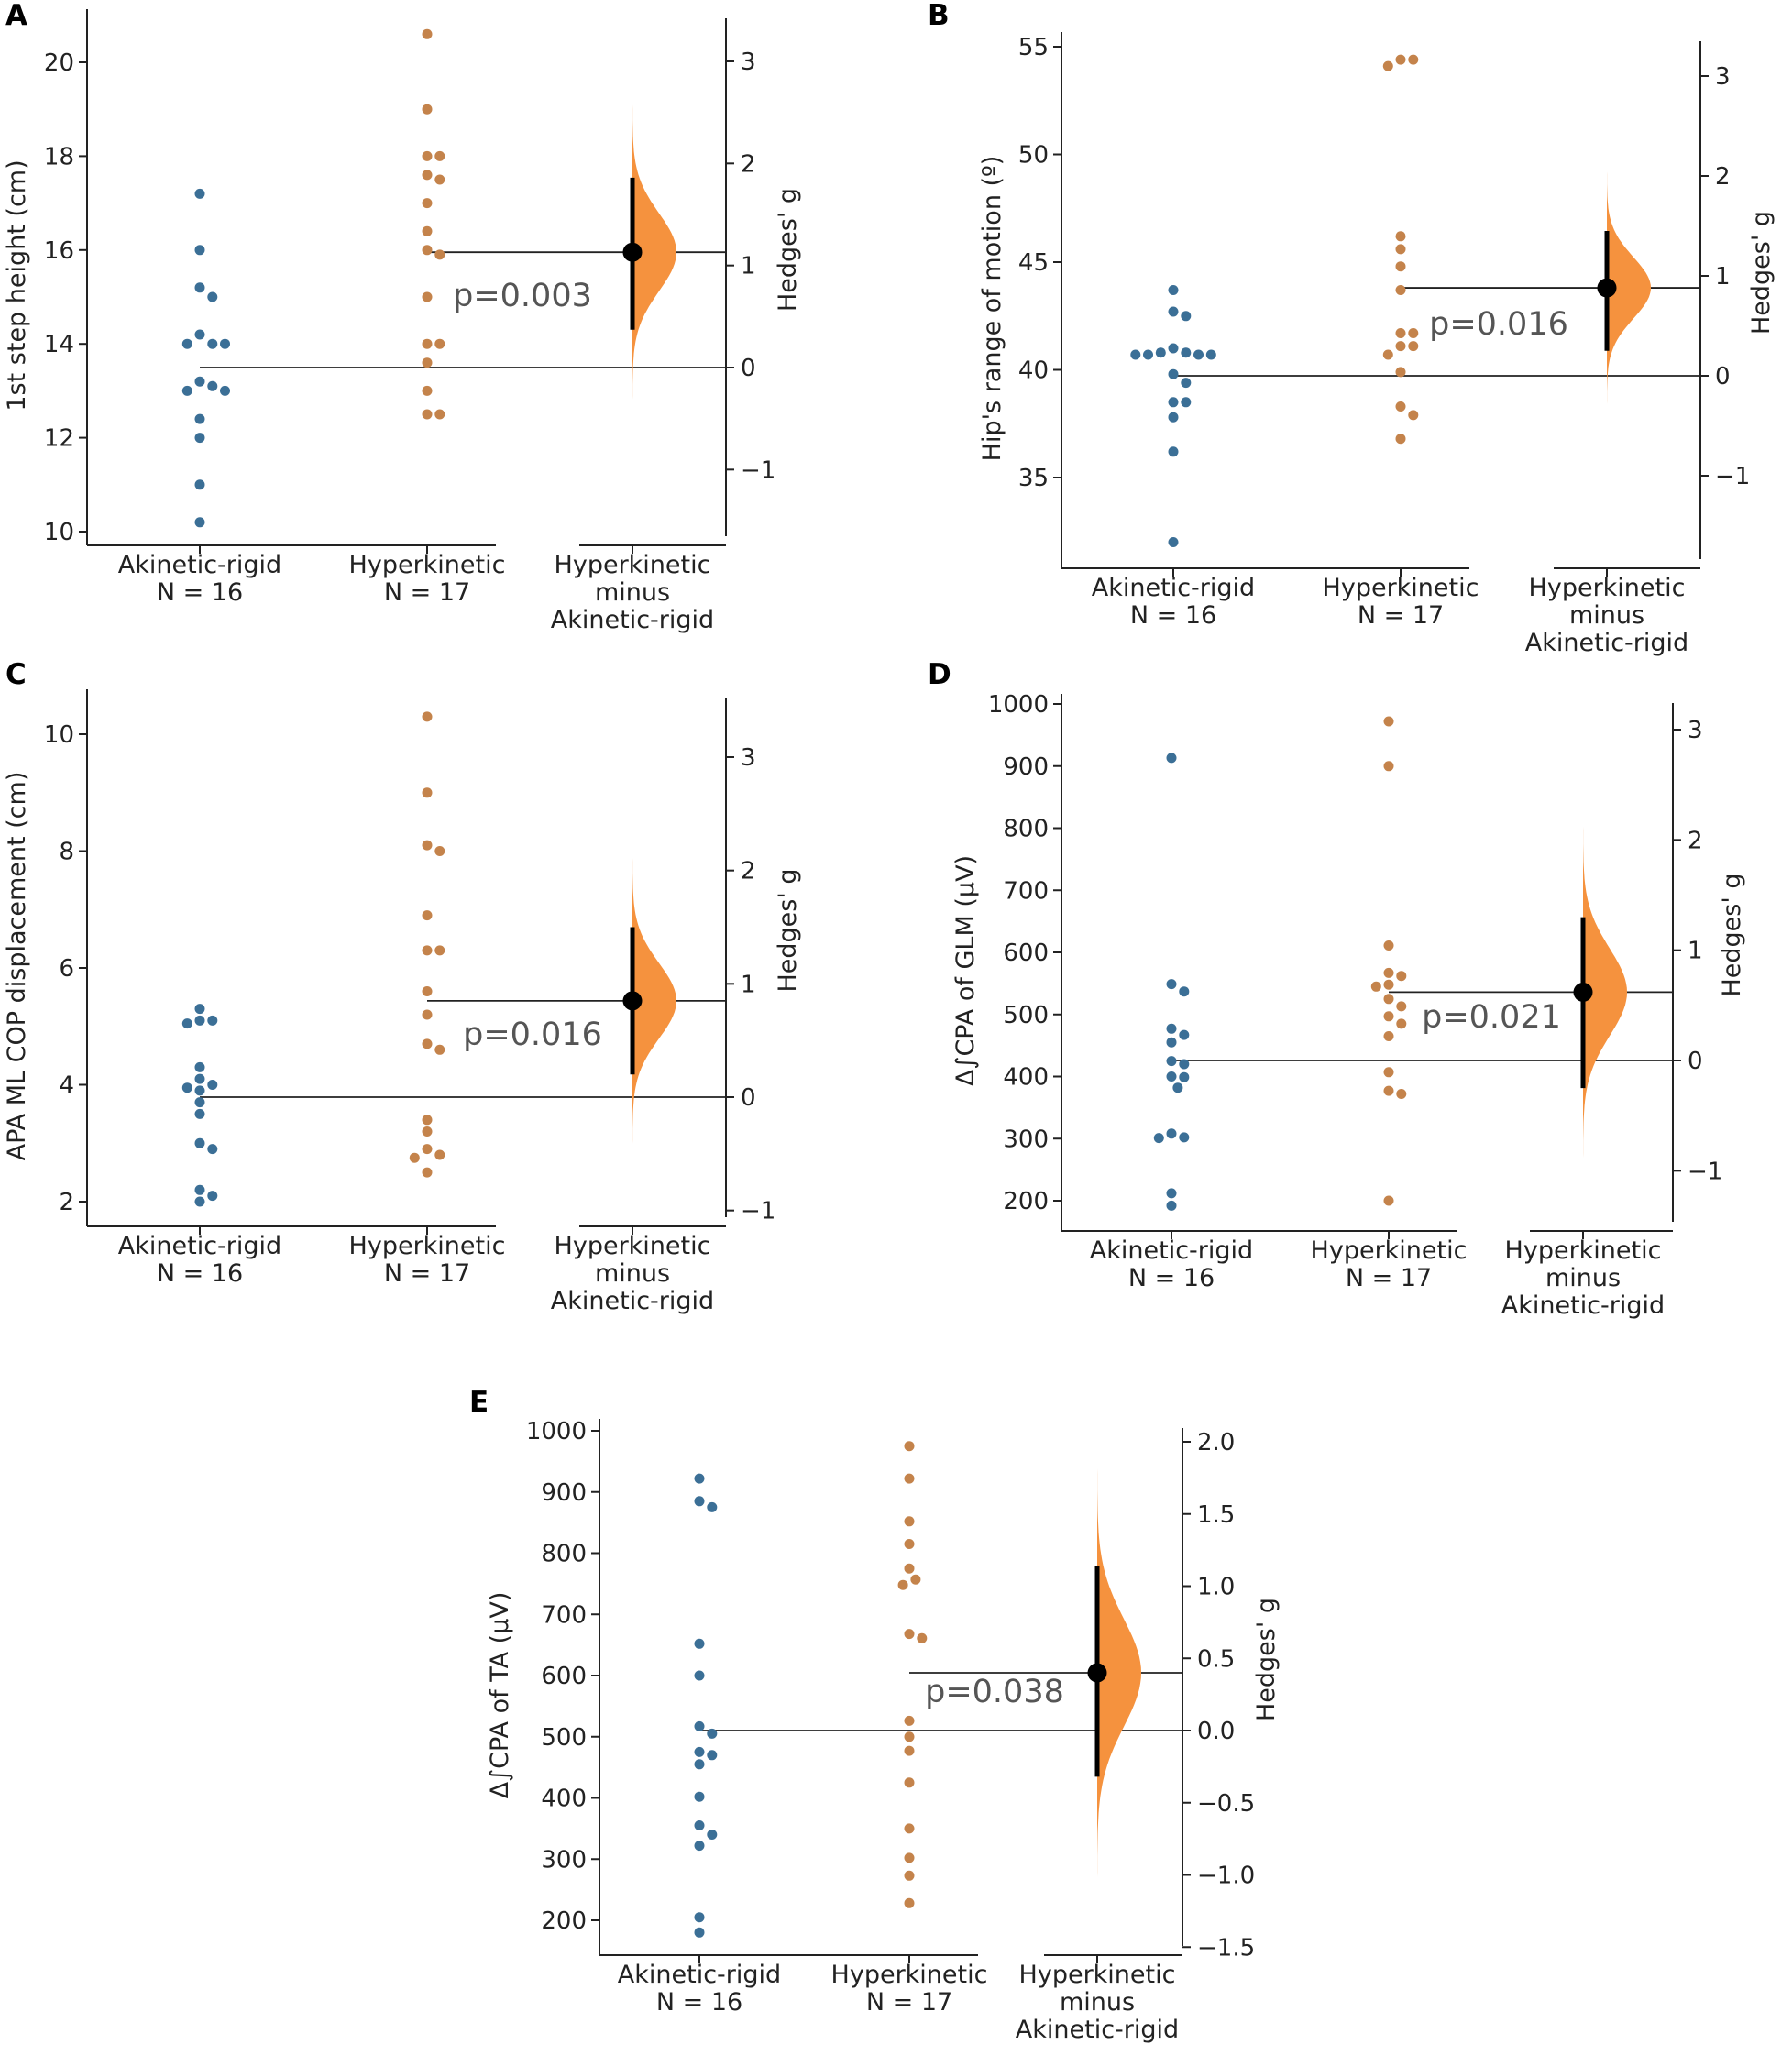  Describe the element at coordinates (1695, 1061) in the screenshot. I see `y2-tick-label: 0` at that location.